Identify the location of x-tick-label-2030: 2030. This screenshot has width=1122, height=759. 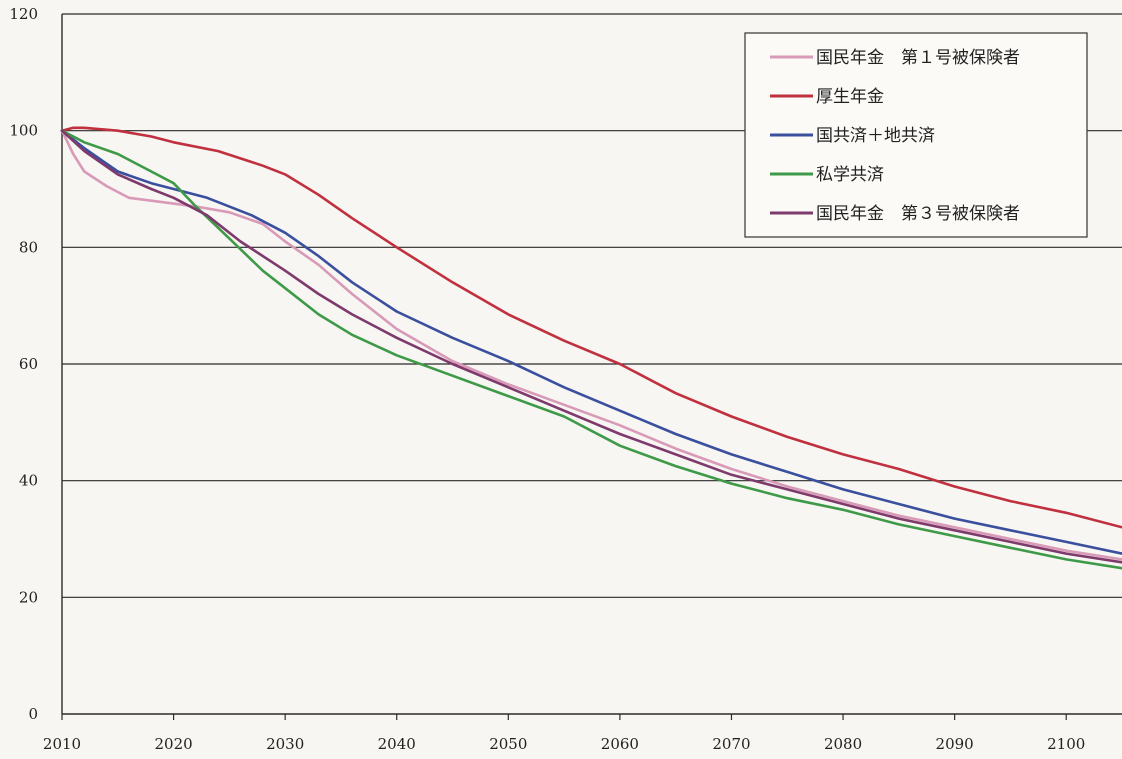
(285, 744).